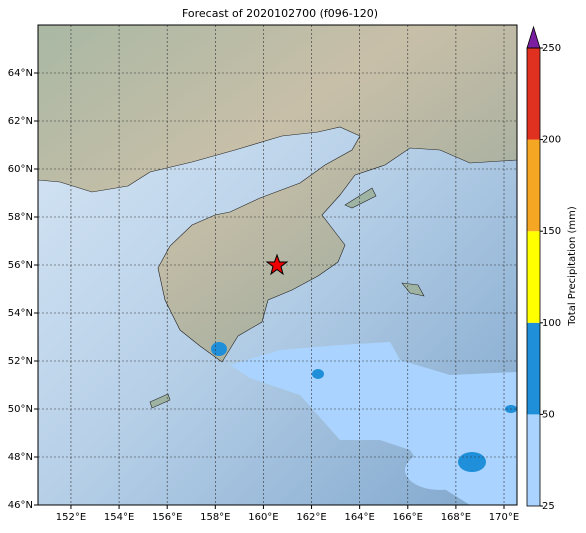 The height and width of the screenshot is (533, 586). I want to click on colorbar: 25 50 100 150 200 250, so click(543, 268).